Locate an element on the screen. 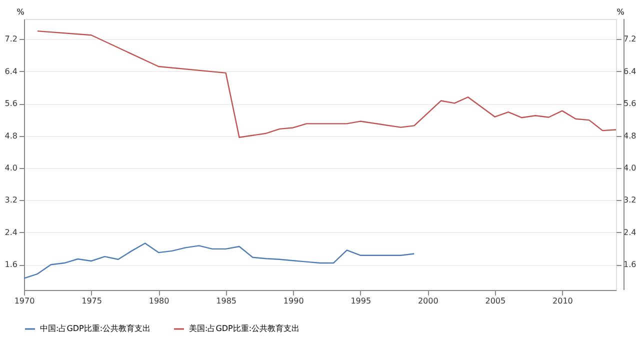 Image resolution: width=640 pixels, height=337 pixels. x-tick-label: 1970 is located at coordinates (24, 301).